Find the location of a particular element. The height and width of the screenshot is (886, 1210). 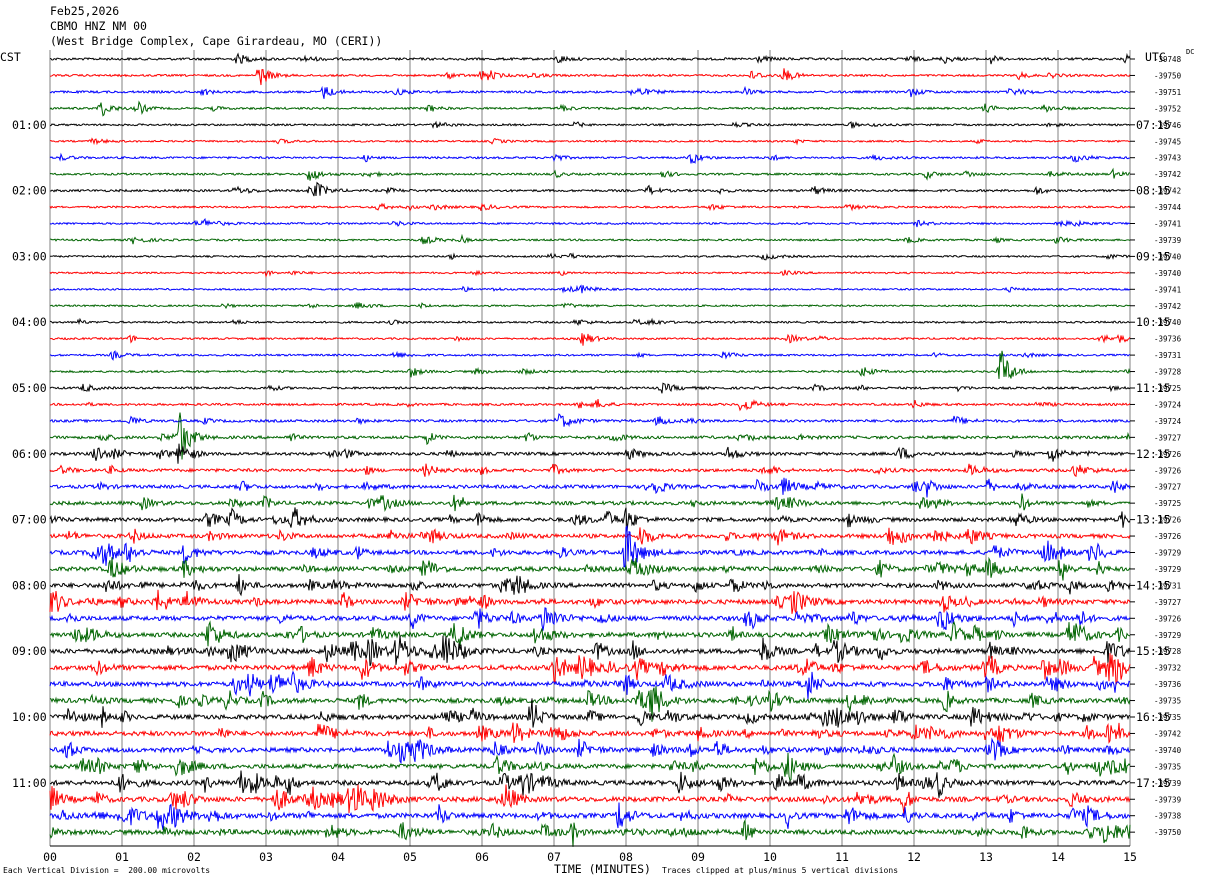

x-tick-label-01: 01 is located at coordinates (122, 857).